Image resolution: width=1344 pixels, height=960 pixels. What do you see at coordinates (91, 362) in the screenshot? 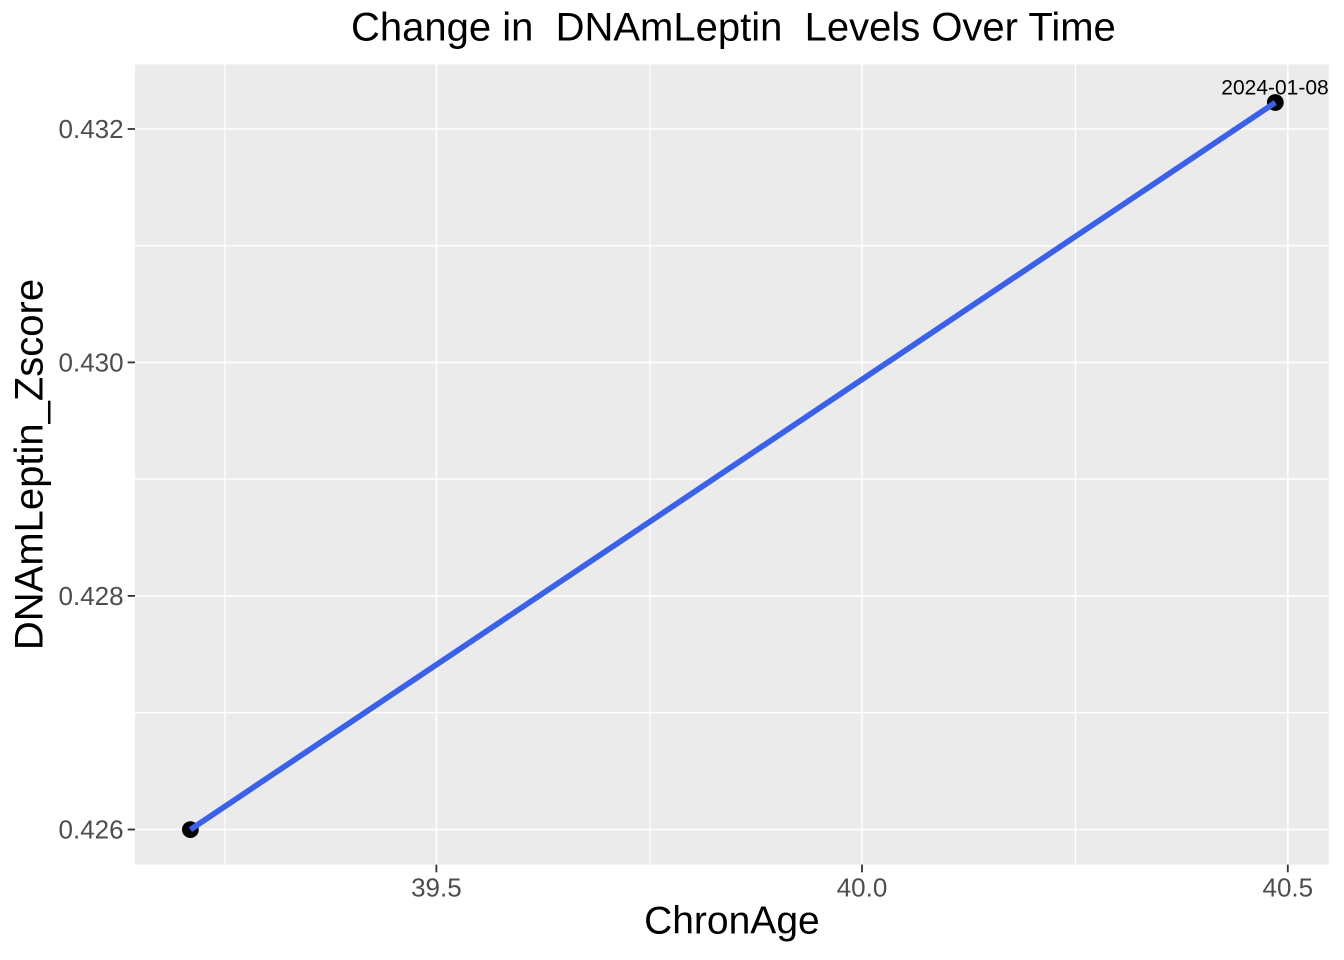
I see `svg-text: 0.430` at bounding box center [91, 362].